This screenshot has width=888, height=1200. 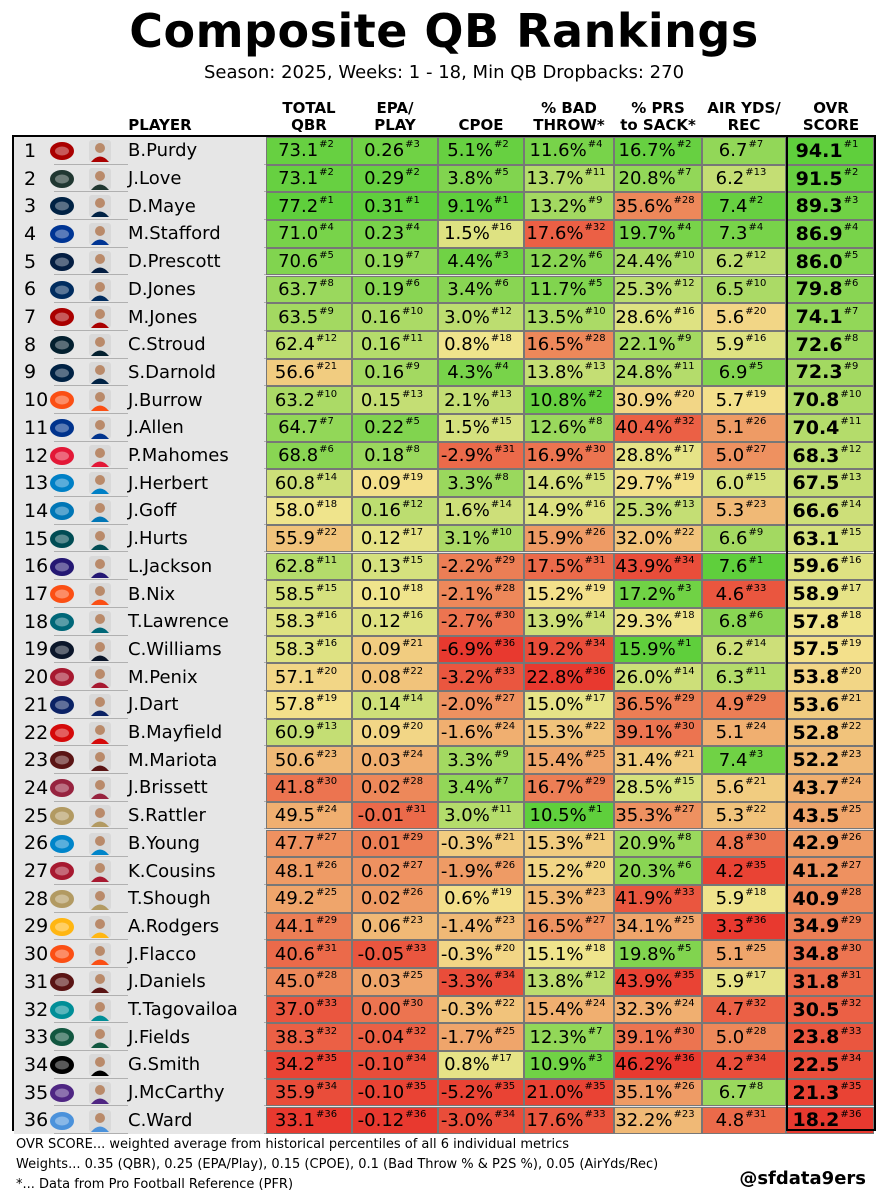 What do you see at coordinates (744, 982) in the screenshot?
I see `air-cell: 5.9 #17` at bounding box center [744, 982].